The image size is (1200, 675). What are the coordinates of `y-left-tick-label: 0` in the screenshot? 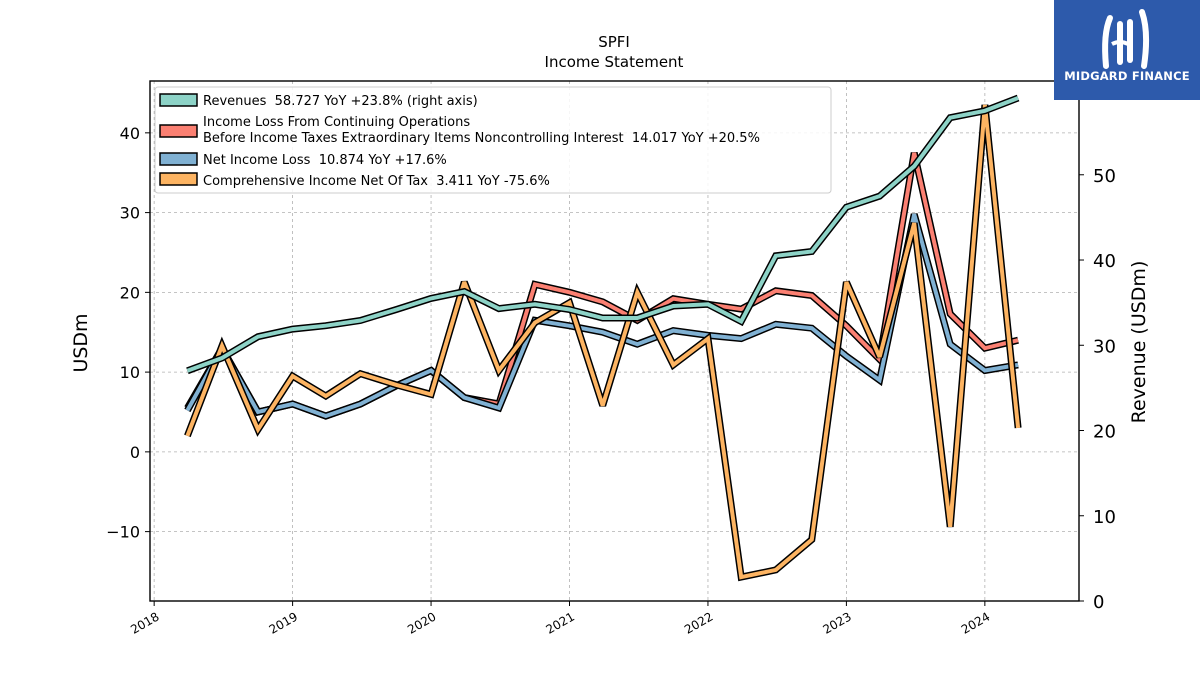 It's located at (135, 452).